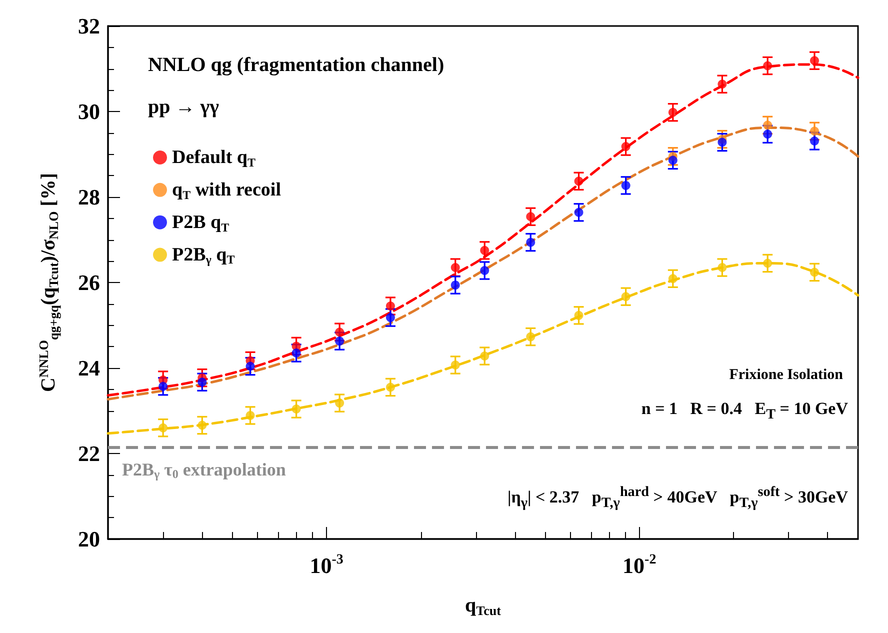 This screenshot has width=888, height=633. What do you see at coordinates (48, 282) in the screenshot?
I see `y-axis-title: CNNLOqg+gq(qTcut)/σNLO [%]` at bounding box center [48, 282].